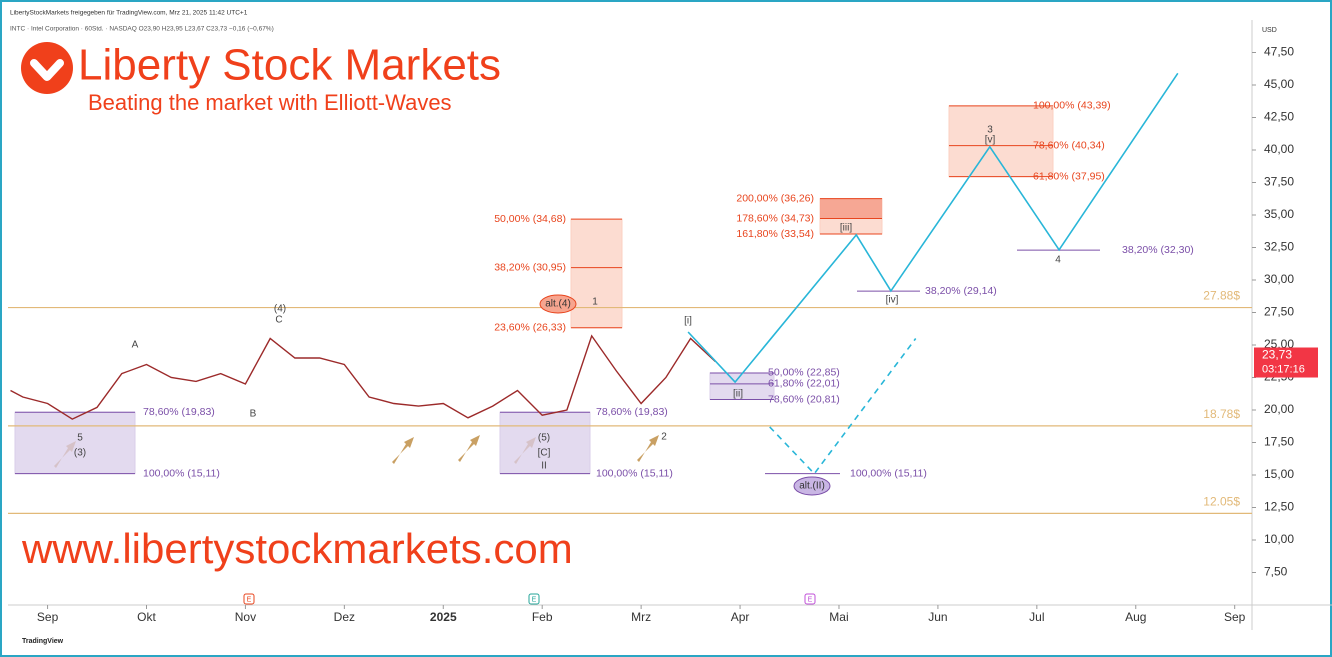 The width and height of the screenshot is (1332, 657). What do you see at coordinates (1279, 474) in the screenshot?
I see `y-tick-label: 15,00` at bounding box center [1279, 474].